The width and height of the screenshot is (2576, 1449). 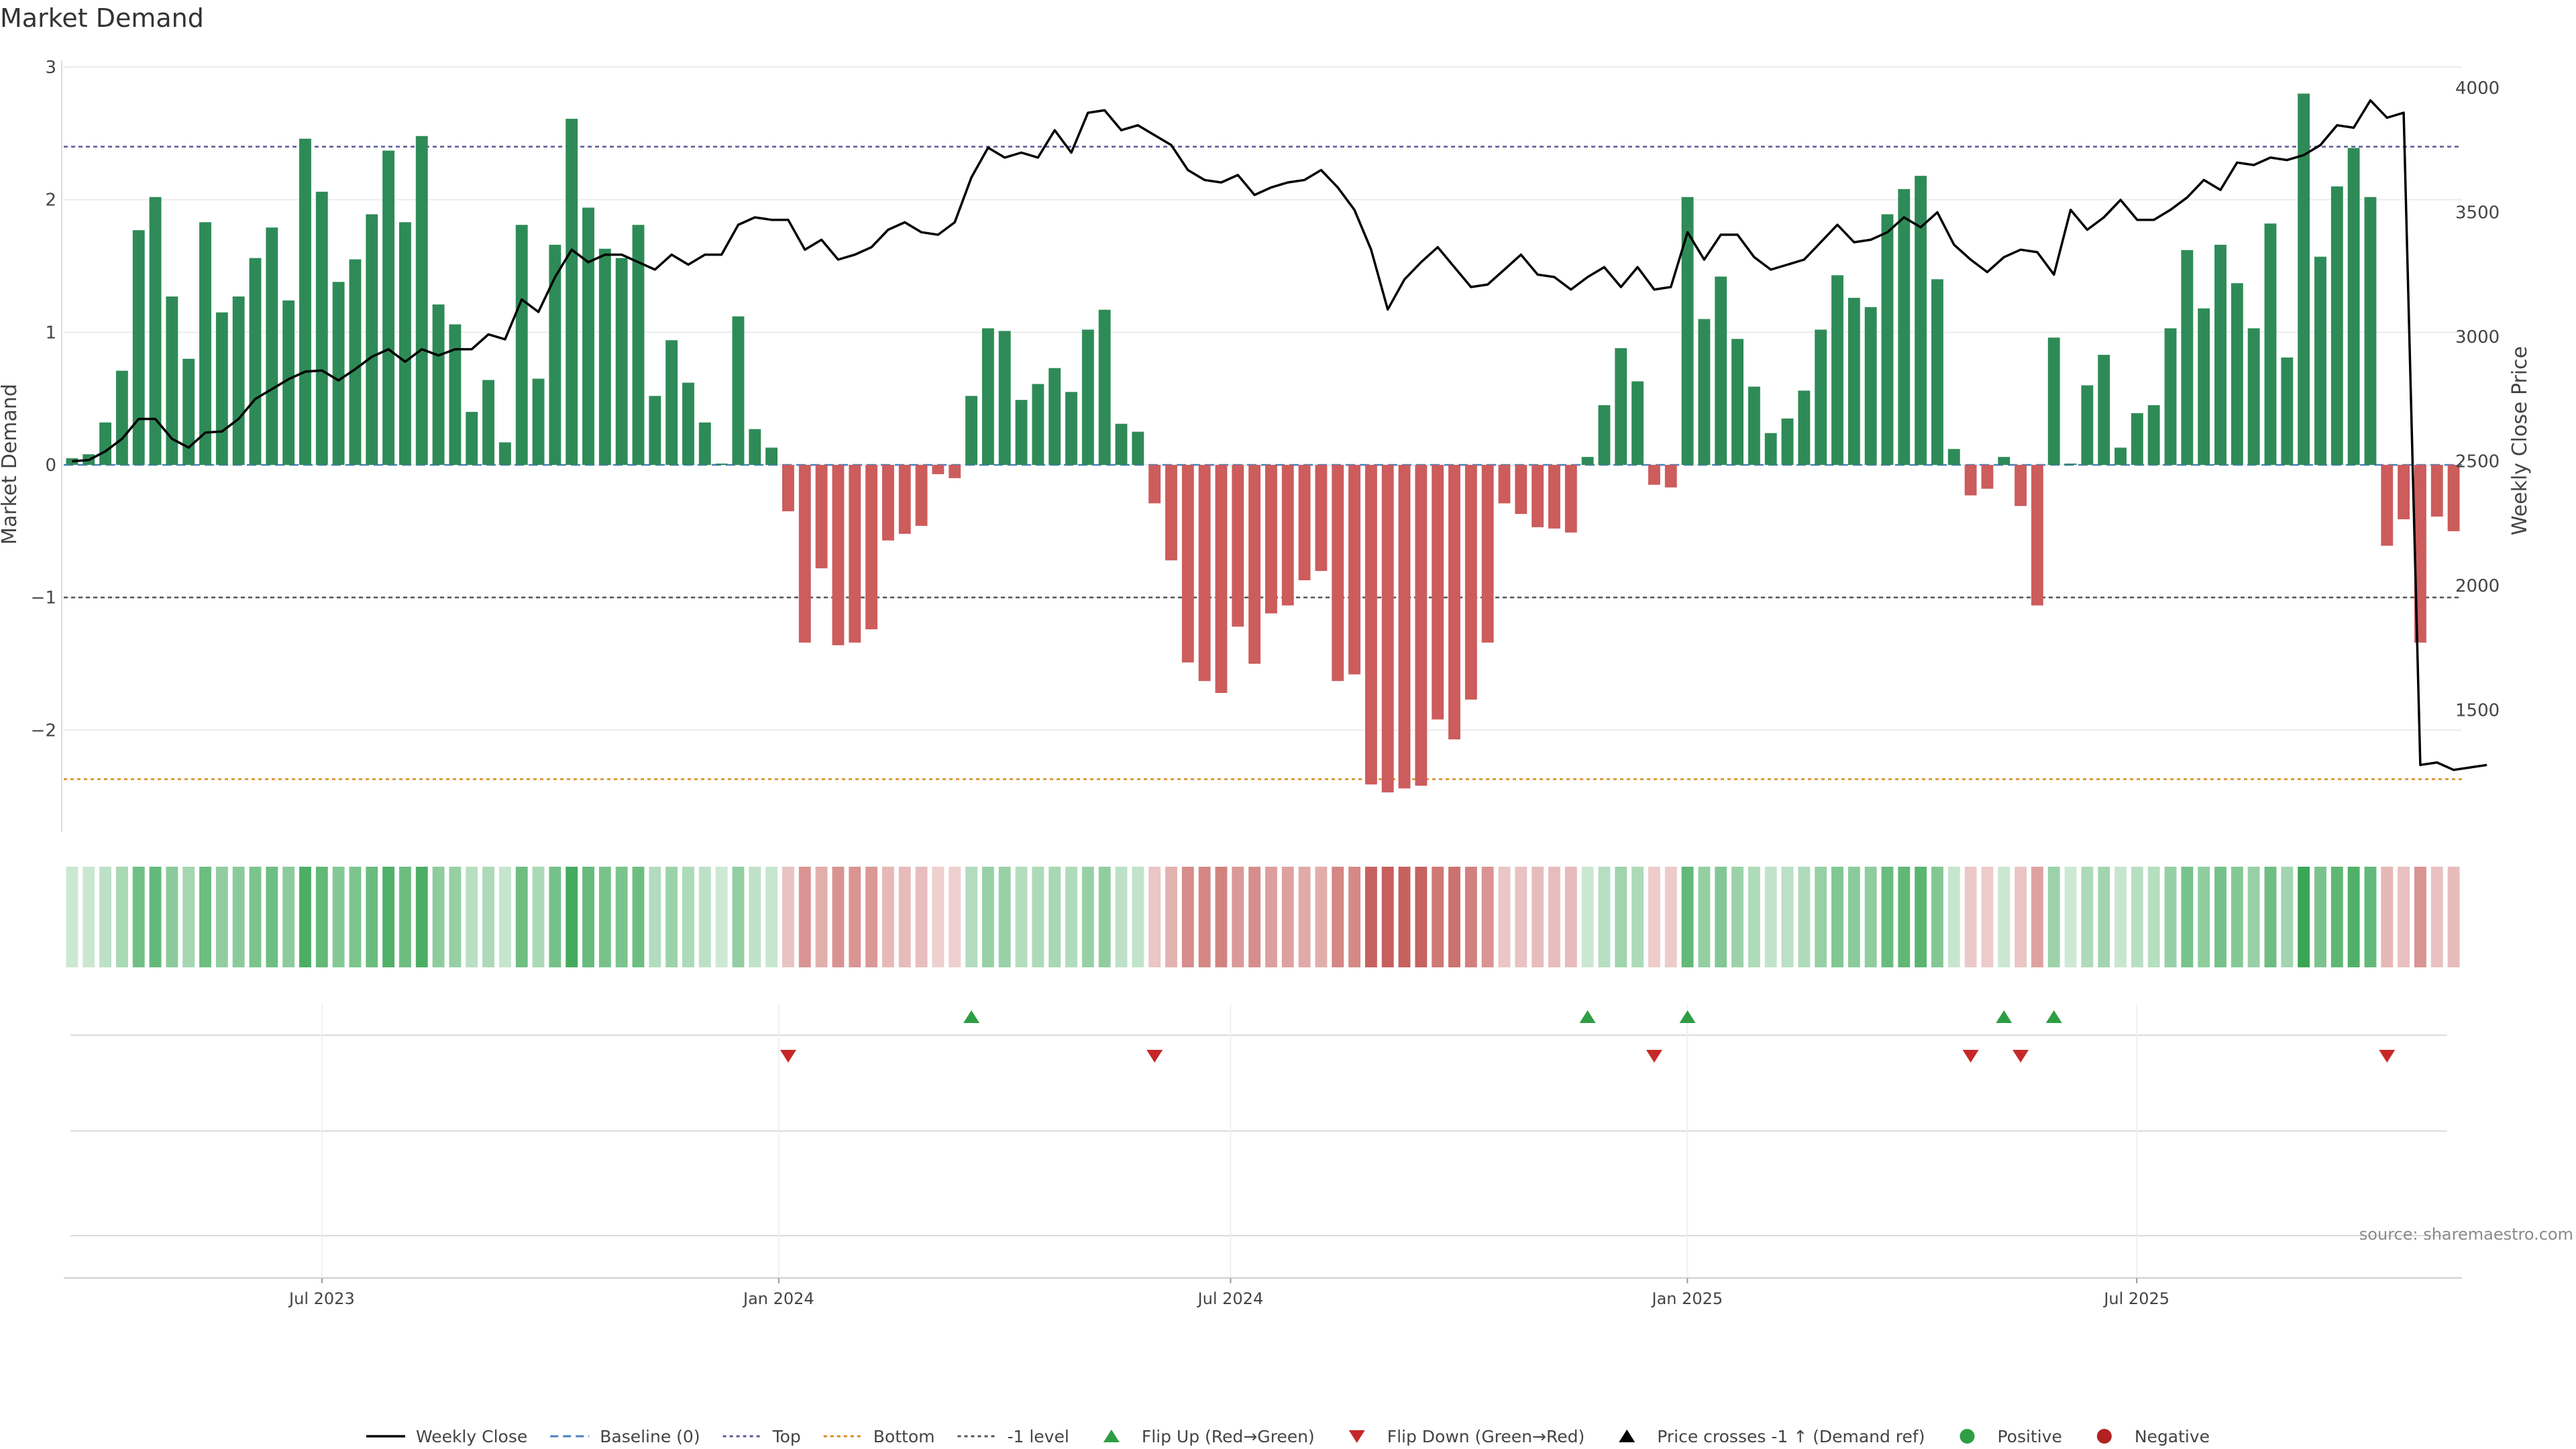 I want to click on legend-item: Flip Up (Red→Green), so click(x=1209, y=1436).